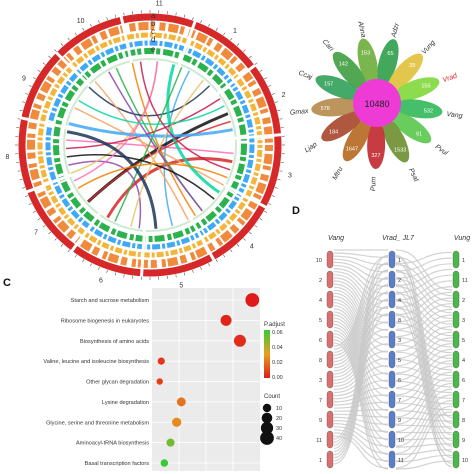 This screenshot has height=474, width=474. What do you see at coordinates (279, 419) in the screenshot?
I see `count-tick-label: 20` at bounding box center [279, 419].